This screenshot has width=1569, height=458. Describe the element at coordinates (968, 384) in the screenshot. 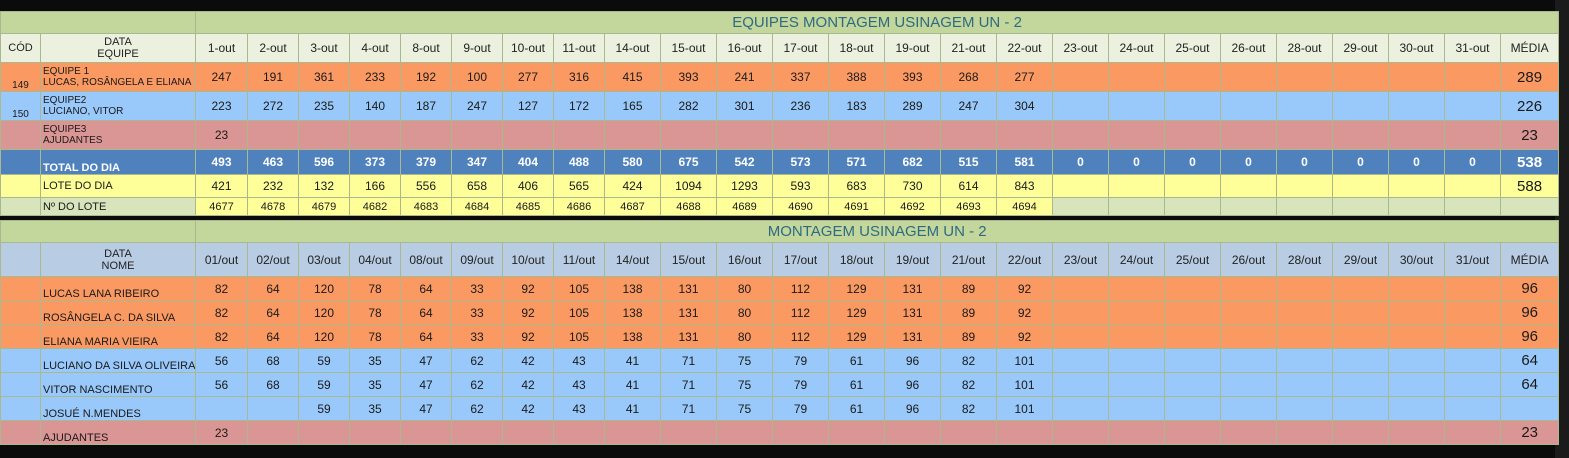

I see `person-value-cell: 82` at that location.